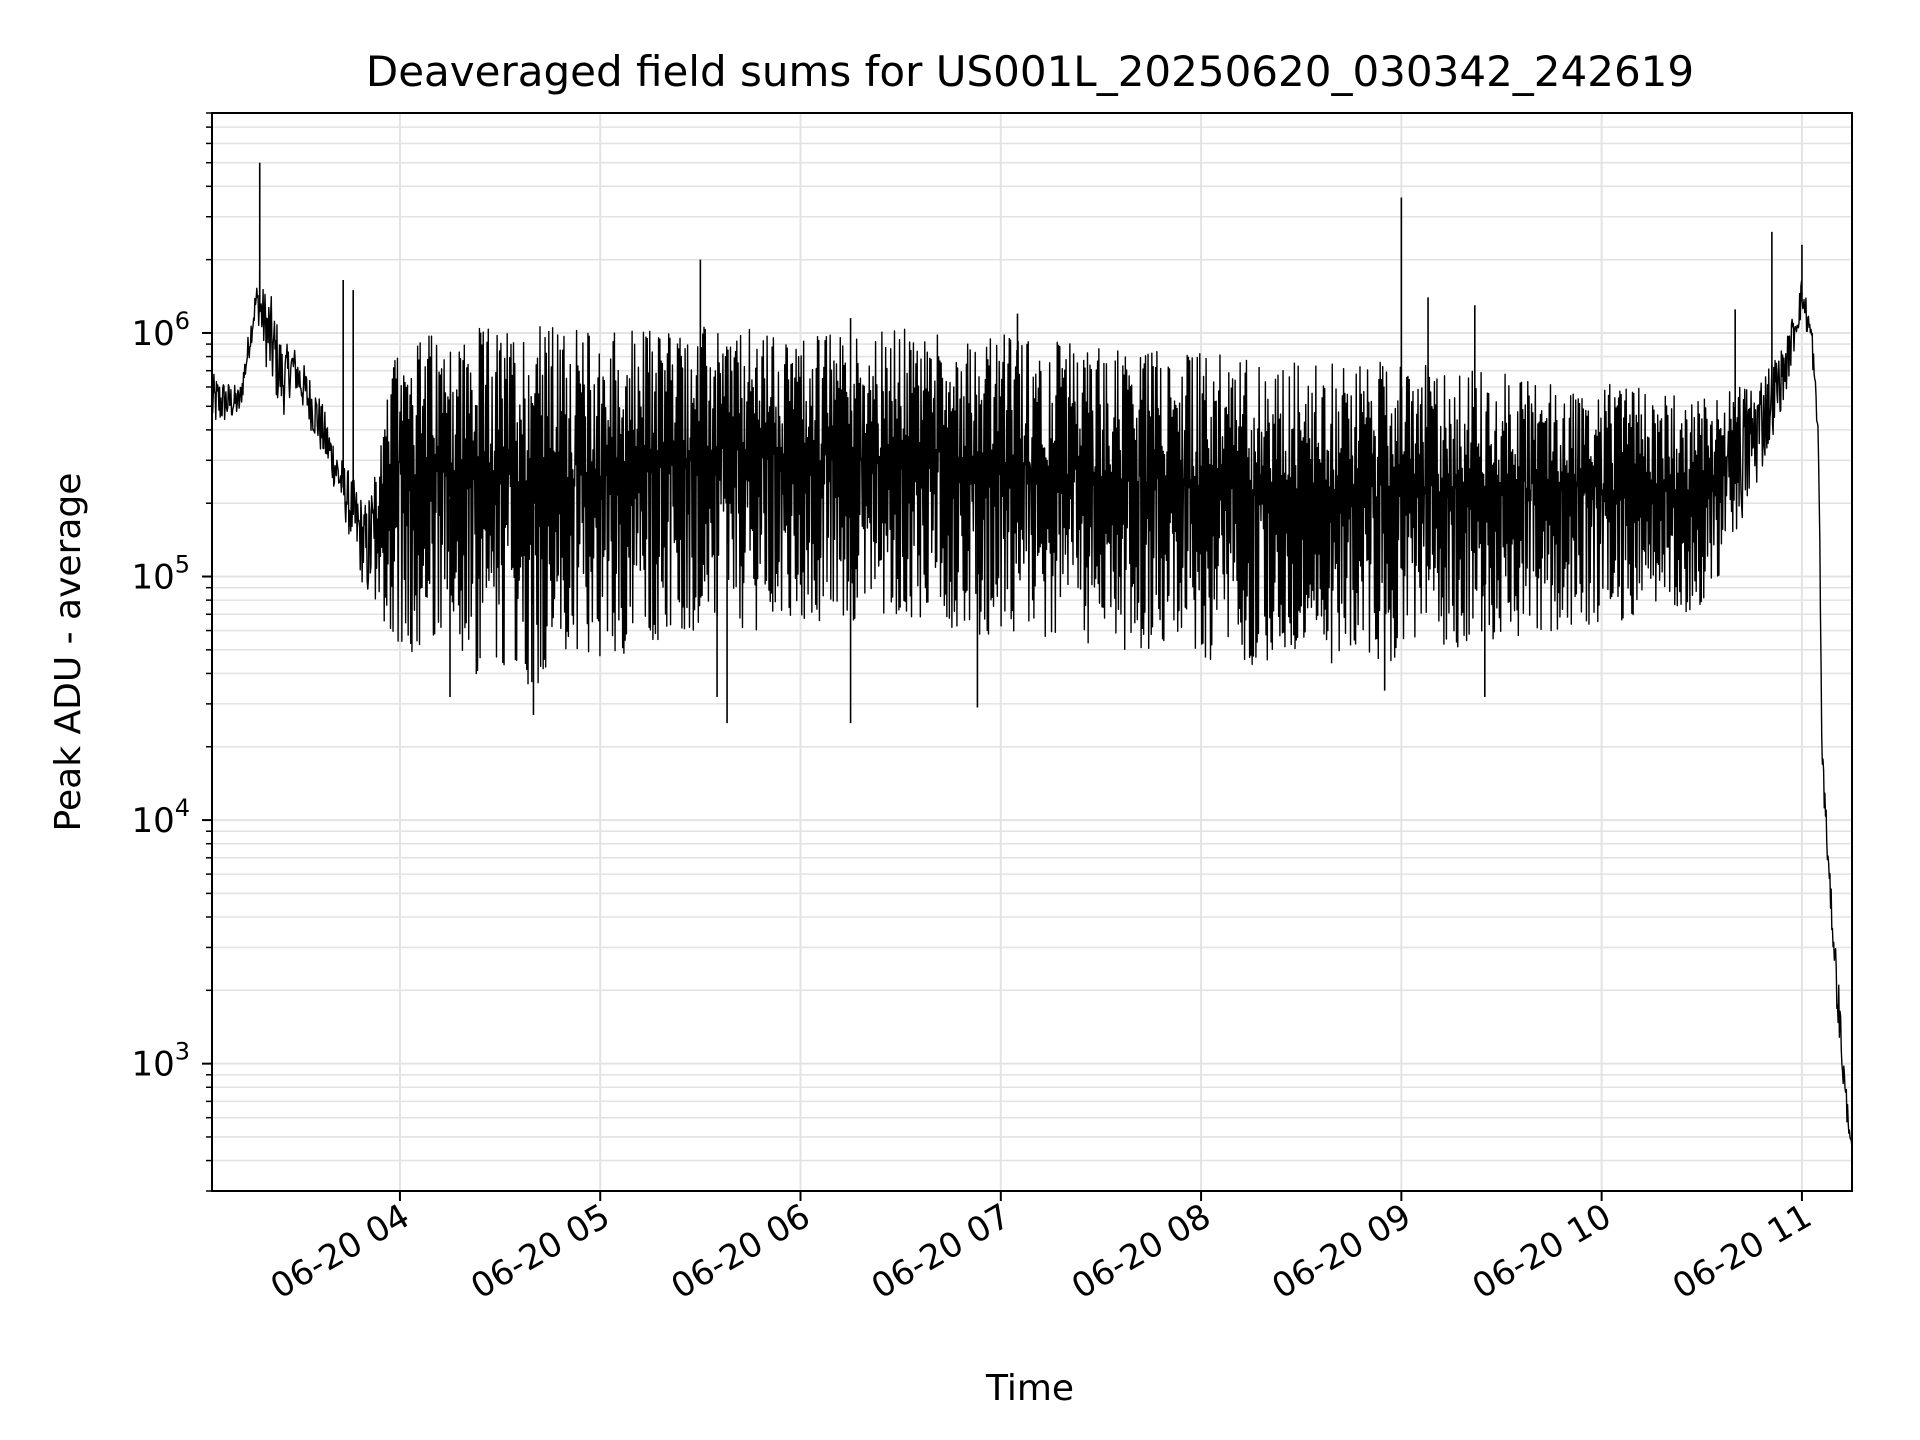 The image size is (1920, 1440). Describe the element at coordinates (160, 330) in the screenshot. I see `y-tick-label: 10⁶` at that location.